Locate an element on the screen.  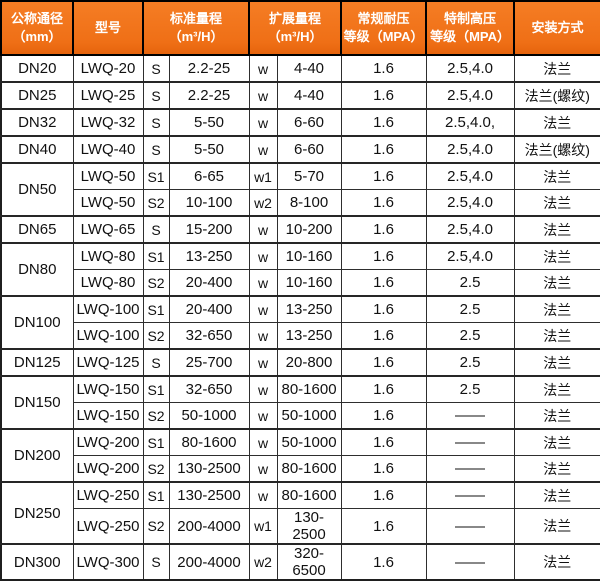
diameter-cell: DN50 is located at coordinates (37, 189).